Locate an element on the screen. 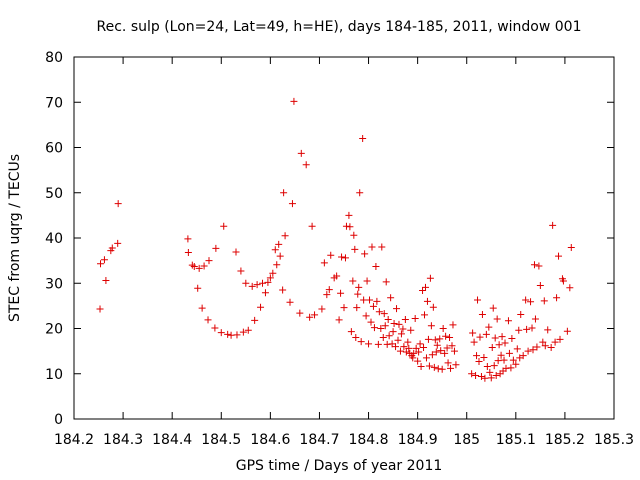  x-tick-label: 184.3 is located at coordinates (123, 440).